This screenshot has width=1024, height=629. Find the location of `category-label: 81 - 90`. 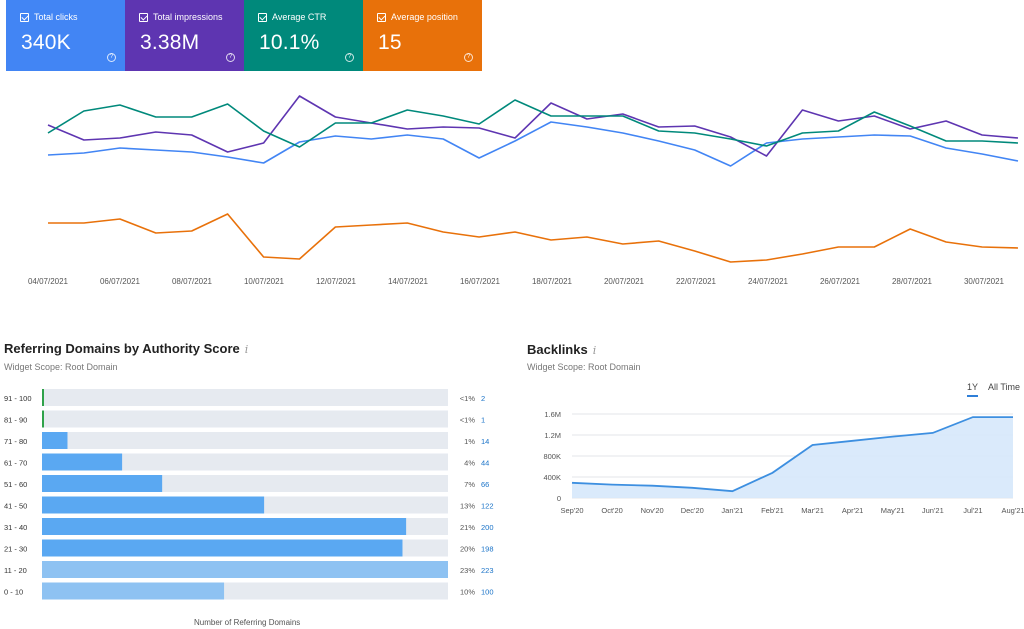

category-label: 81 - 90 is located at coordinates (15, 420).